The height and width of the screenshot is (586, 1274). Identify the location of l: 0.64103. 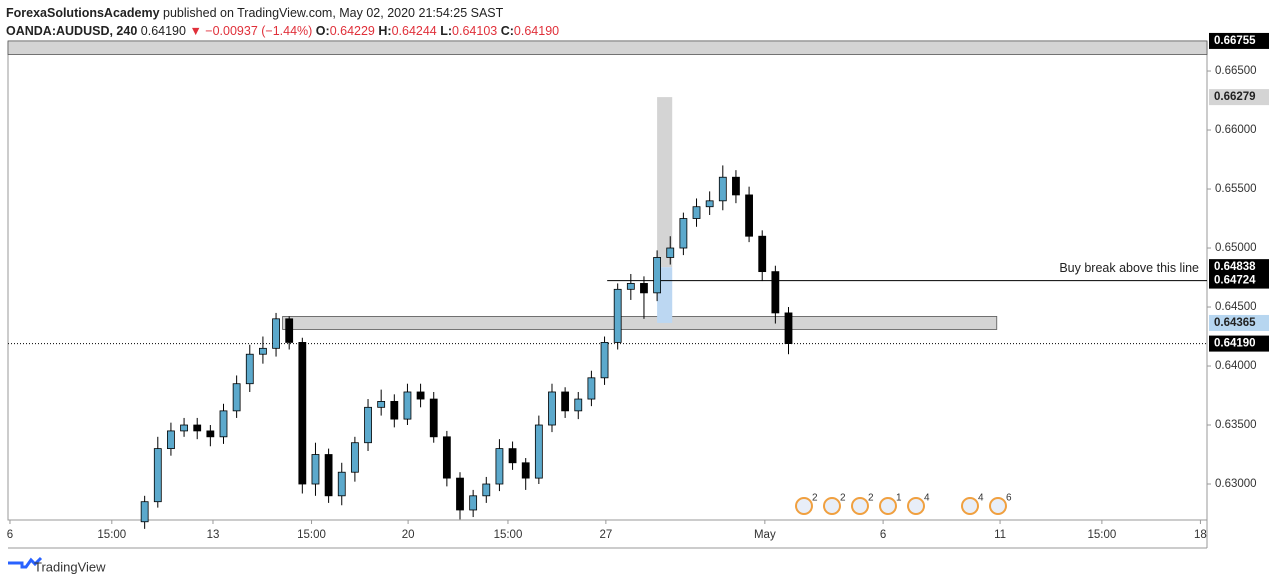
(475, 31).